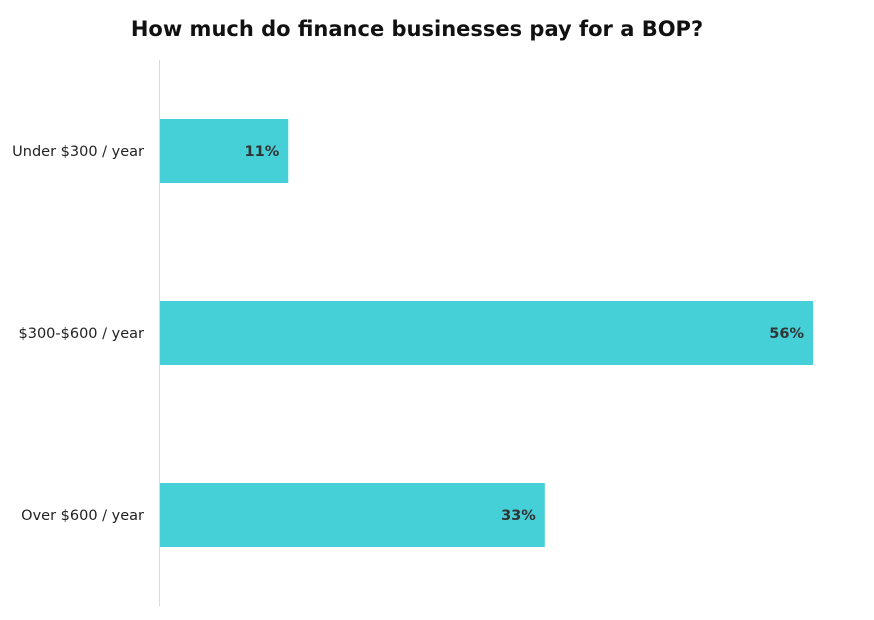 The image size is (874, 620). I want to click on category-label-0: Under $300 / year, so click(78, 152).